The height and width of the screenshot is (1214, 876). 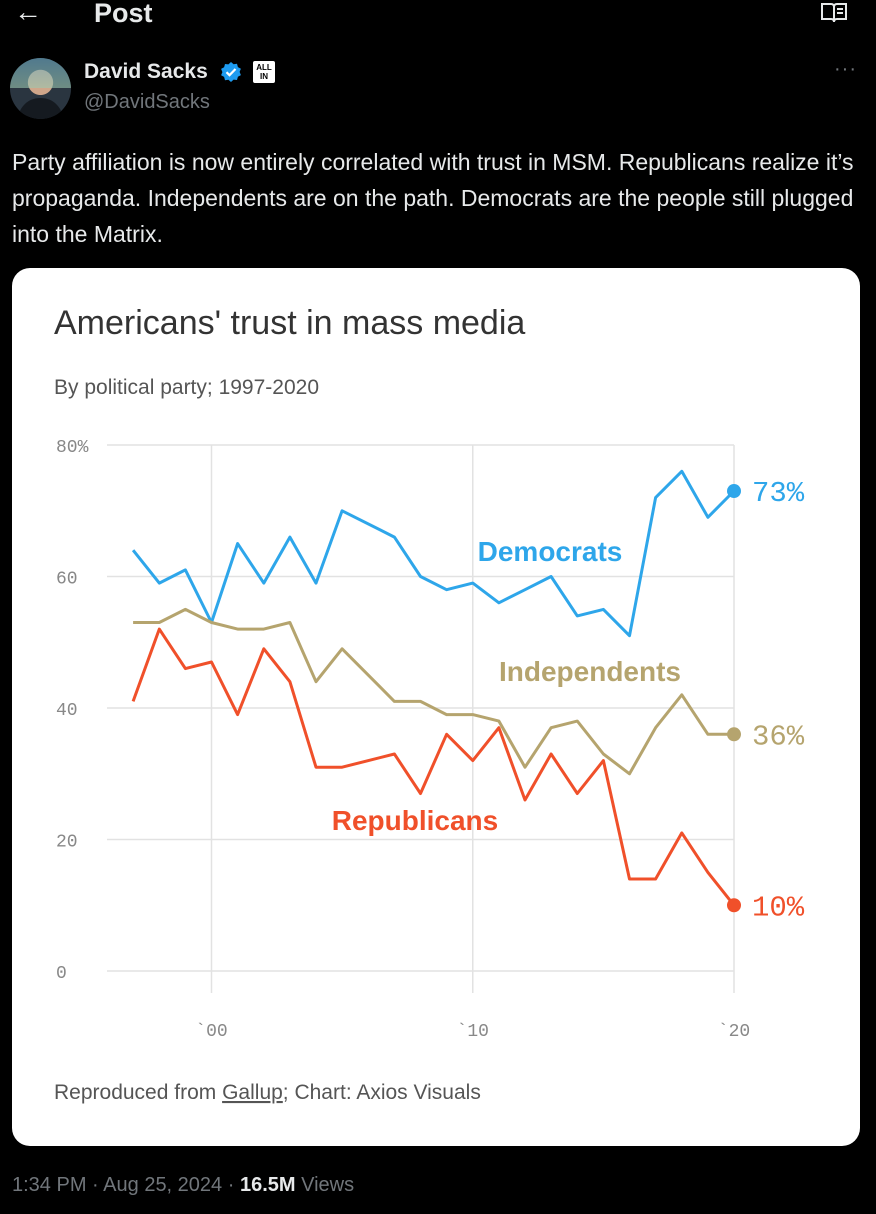 What do you see at coordinates (28, 13) in the screenshot?
I see `arrow-left-icon: ←` at bounding box center [28, 13].